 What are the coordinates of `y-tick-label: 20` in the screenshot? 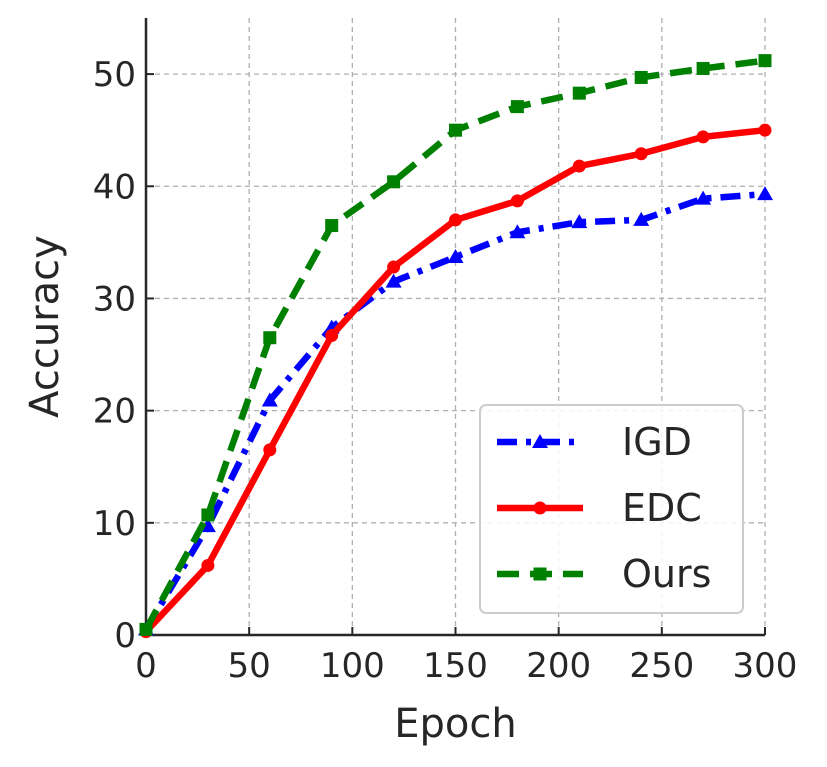 It's located at (114, 412).